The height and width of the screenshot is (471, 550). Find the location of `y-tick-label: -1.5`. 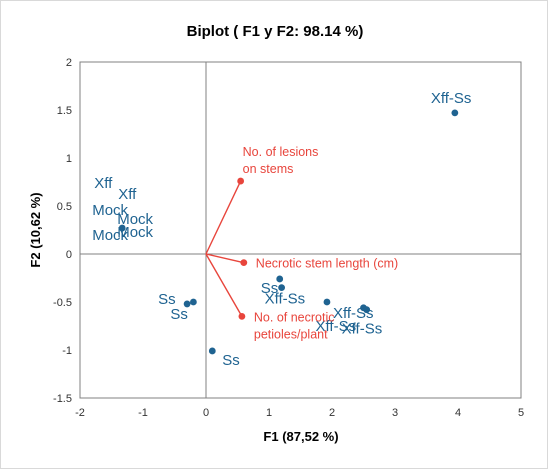

y-tick-label: -1.5 is located at coordinates (62, 399).